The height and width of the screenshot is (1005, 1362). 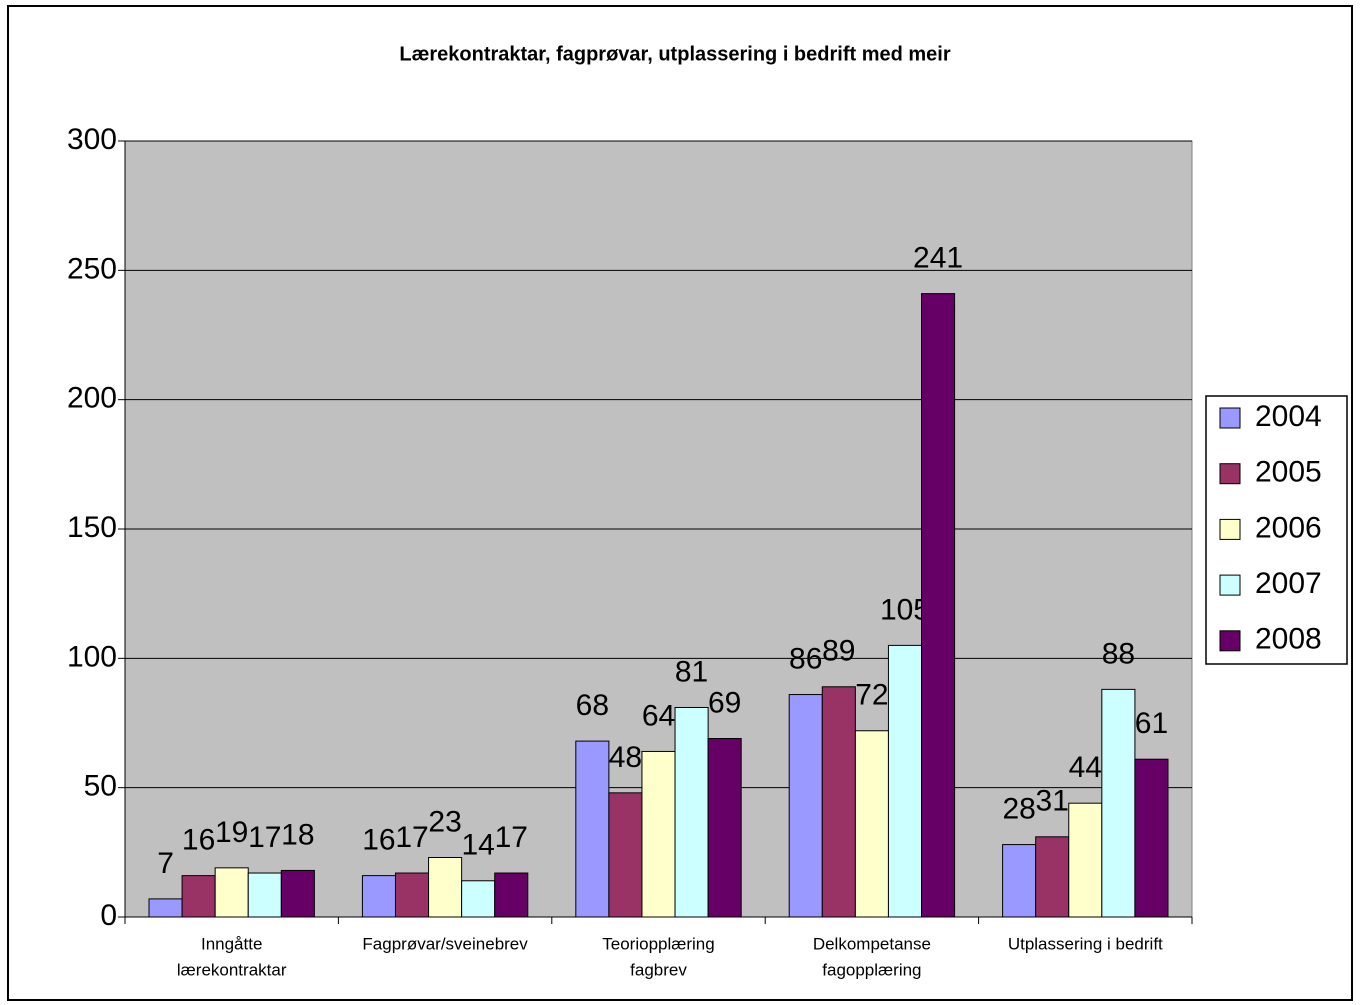 What do you see at coordinates (1151, 723) in the screenshot?
I see `data-label: 61` at bounding box center [1151, 723].